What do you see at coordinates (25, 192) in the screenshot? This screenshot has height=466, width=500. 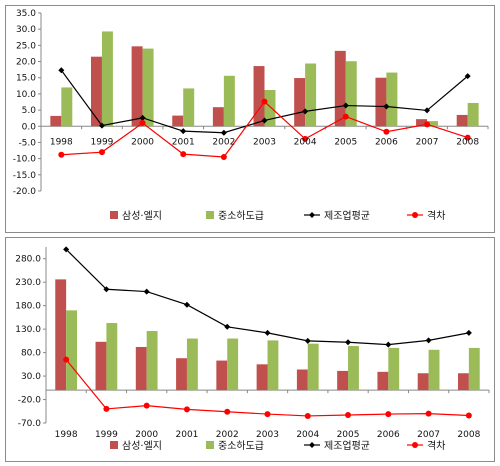 I see `y-tick-label: -20.0` at bounding box center [25, 192].